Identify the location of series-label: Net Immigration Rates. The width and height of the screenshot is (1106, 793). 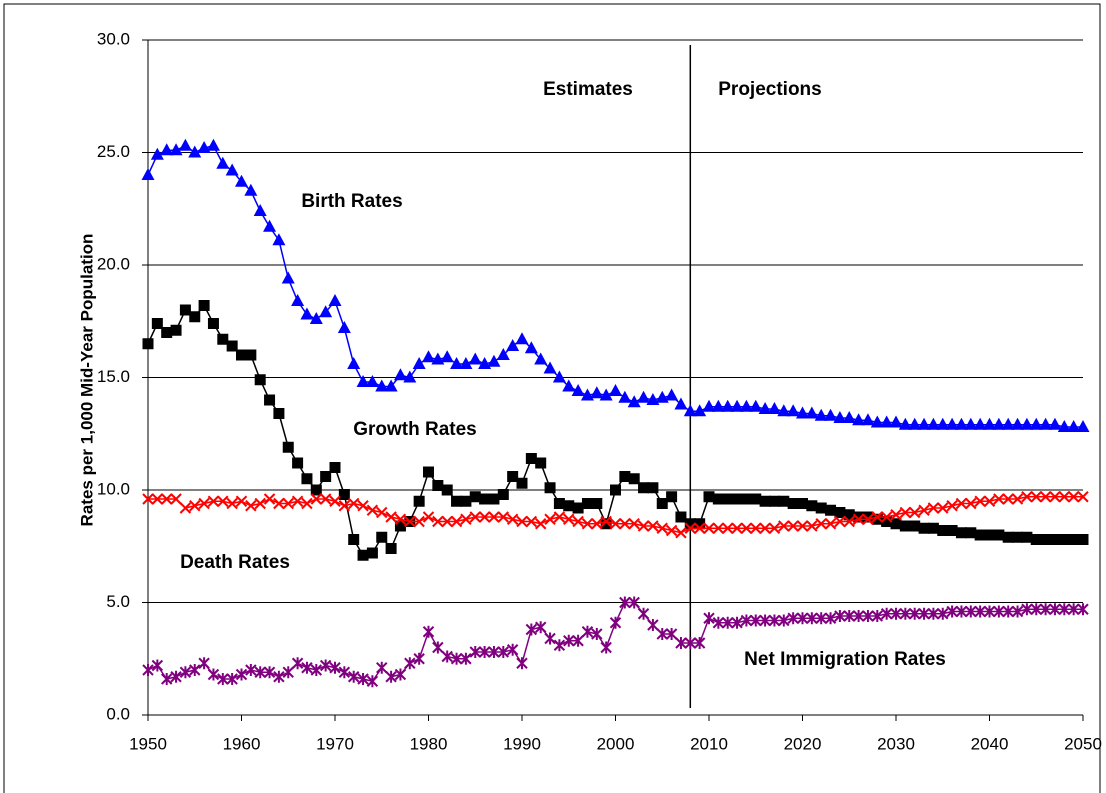
(845, 659).